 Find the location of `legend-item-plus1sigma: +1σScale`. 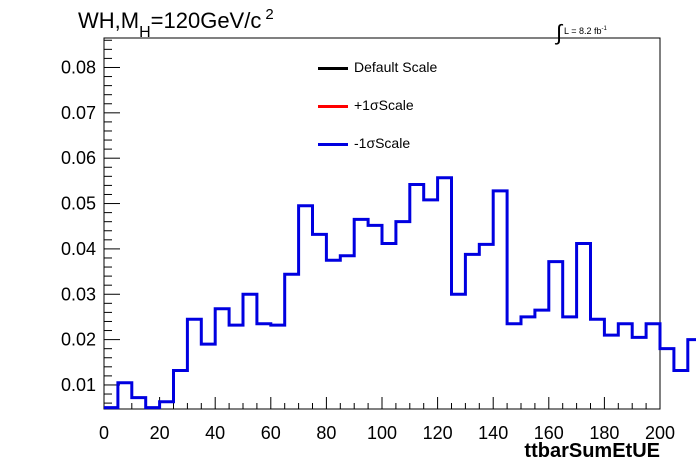

legend-item-plus1sigma: +1σScale is located at coordinates (396, 113).